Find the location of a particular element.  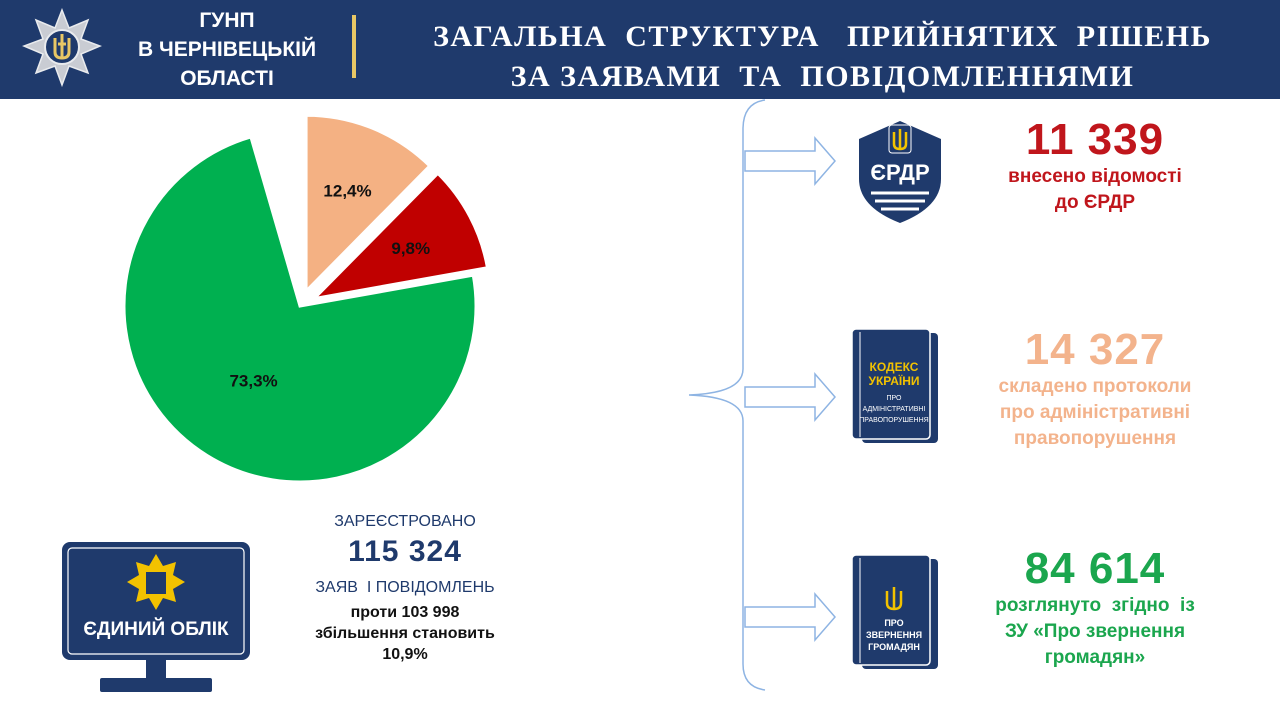

comparison-line-3: 10,9% is located at coordinates (405, 654).